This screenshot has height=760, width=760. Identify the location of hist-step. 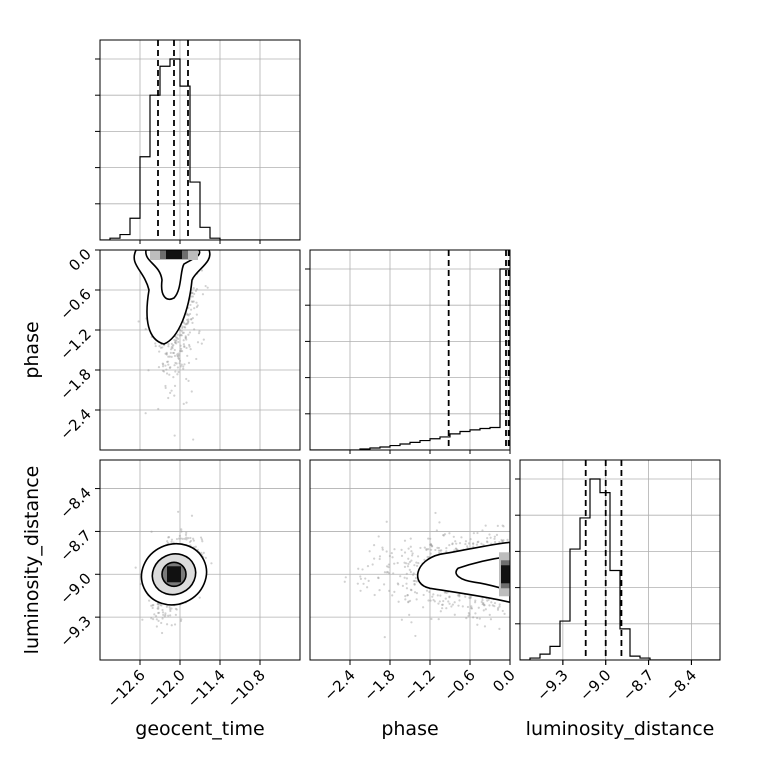
(200, 149).